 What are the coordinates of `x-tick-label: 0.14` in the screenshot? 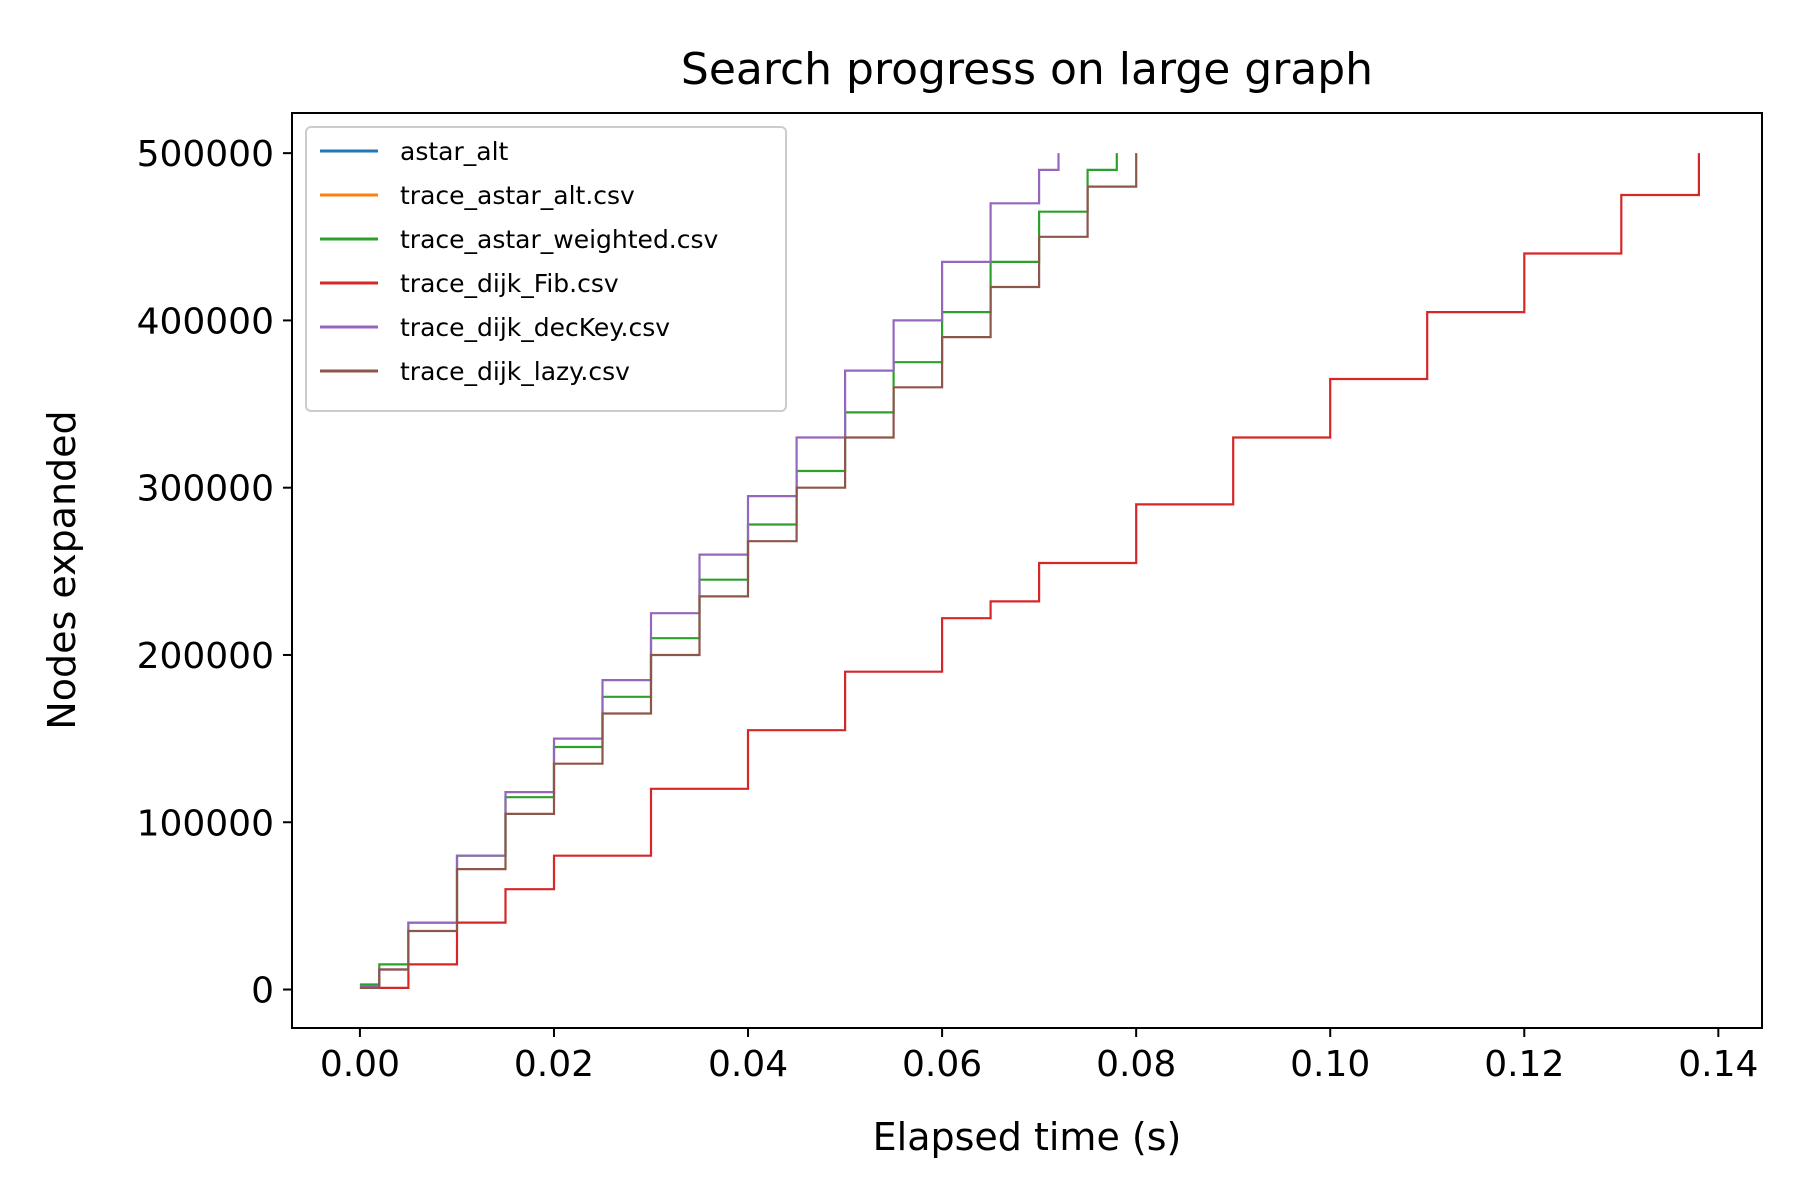 It's located at (1718, 1064).